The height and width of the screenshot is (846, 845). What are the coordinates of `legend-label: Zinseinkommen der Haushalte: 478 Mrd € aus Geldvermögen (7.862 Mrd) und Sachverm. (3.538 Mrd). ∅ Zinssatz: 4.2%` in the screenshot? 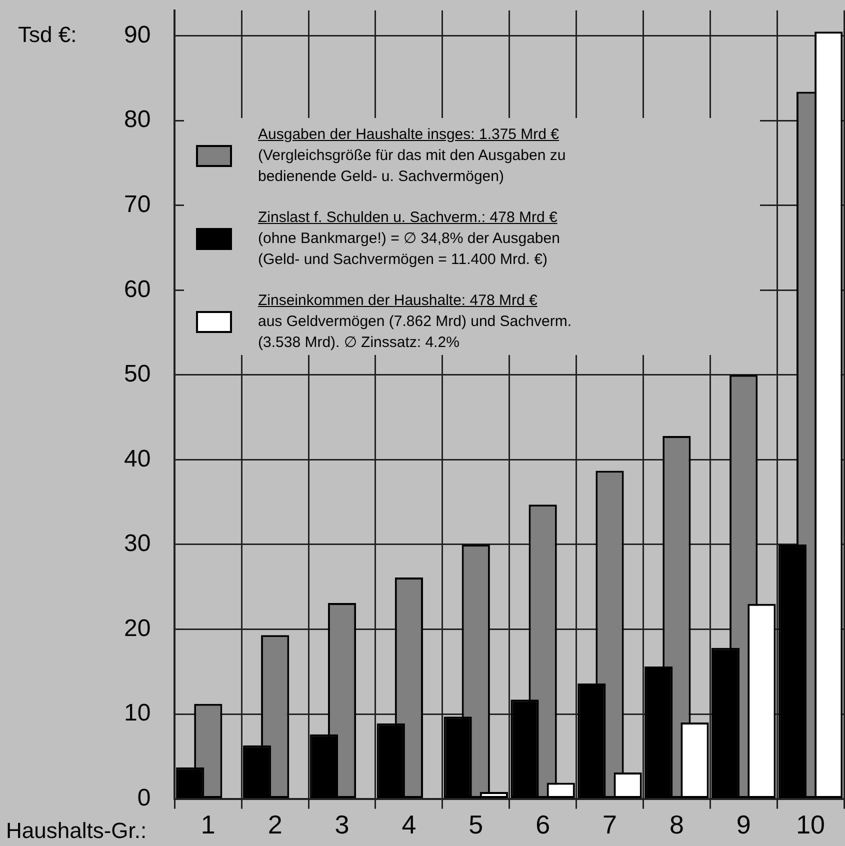 It's located at (415, 322).